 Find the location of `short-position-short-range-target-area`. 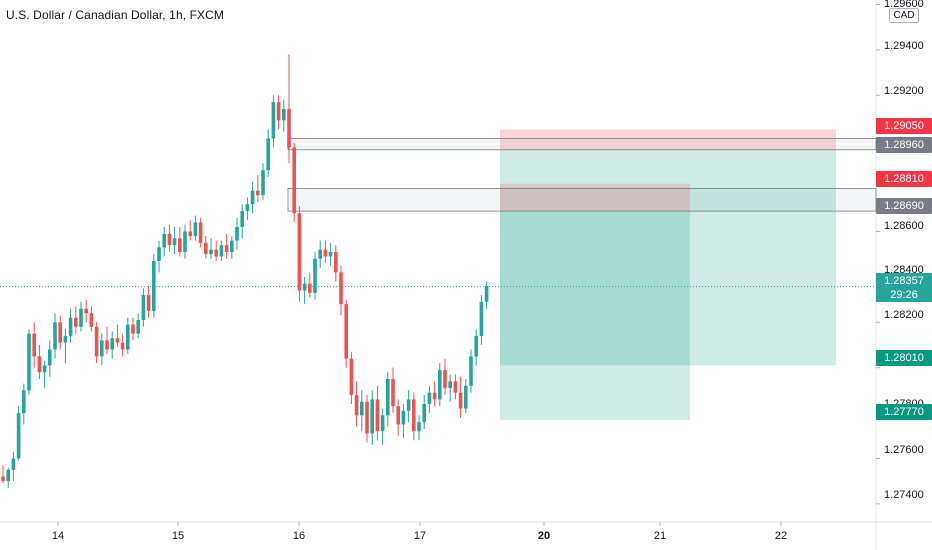

short-position-short-range-target-area is located at coordinates (595, 315).